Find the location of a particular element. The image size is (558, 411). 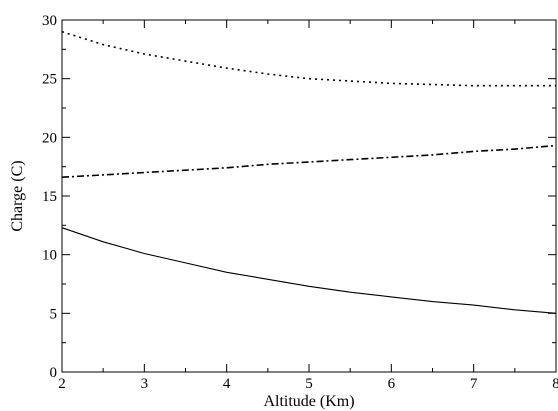

x-tick-label: 6 is located at coordinates (392, 384).